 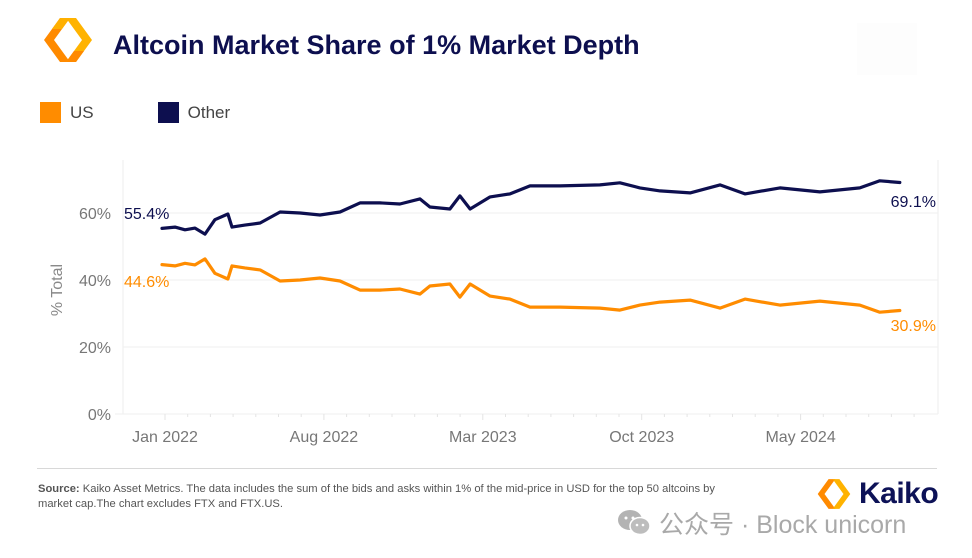 What do you see at coordinates (95, 214) in the screenshot?
I see `y-tick-label: 60%` at bounding box center [95, 214].